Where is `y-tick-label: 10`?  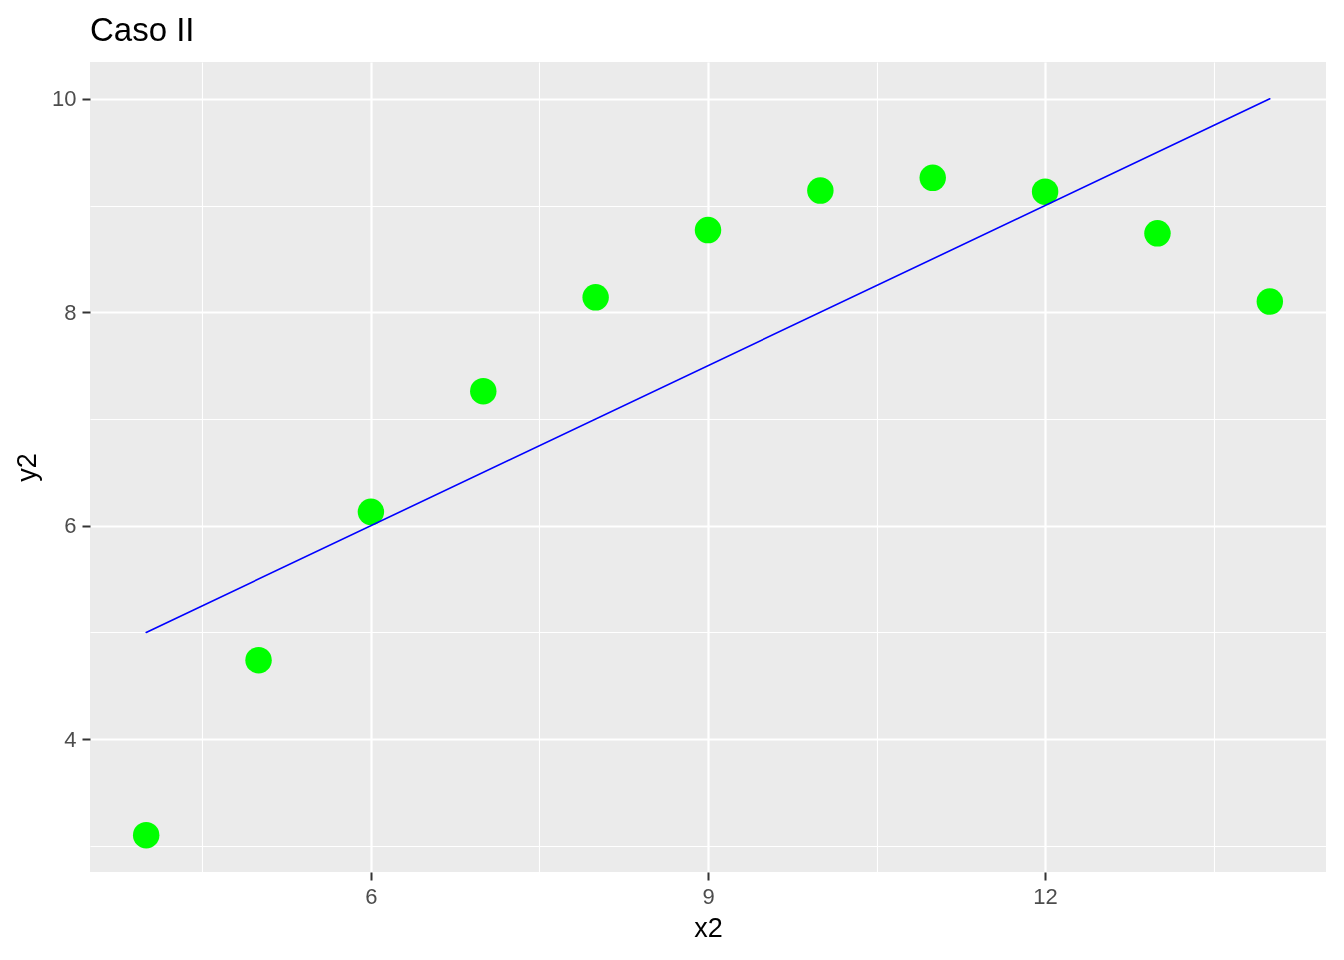
y-tick-label: 10 is located at coordinates (64, 99).